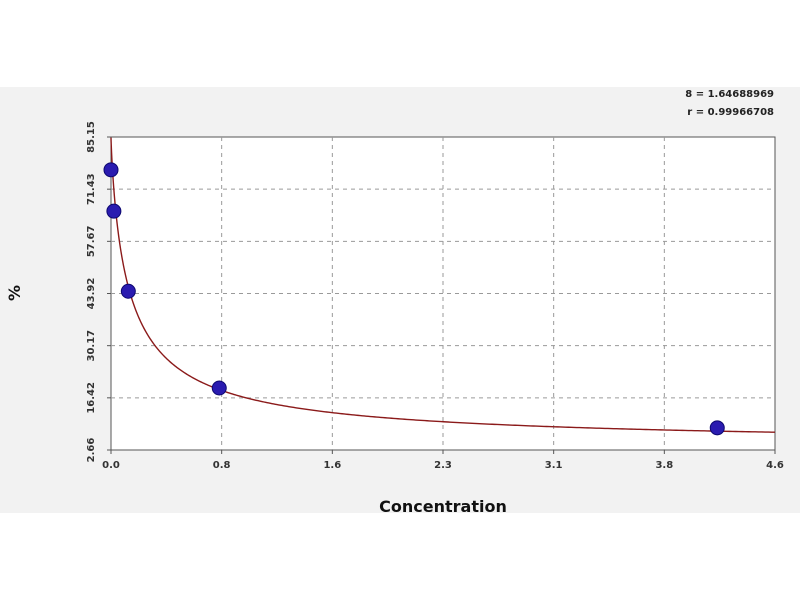 The image size is (800, 600). What do you see at coordinates (729, 94) in the screenshot?
I see `fit-stat-line-1: 8 = 1.64688969` at bounding box center [729, 94].